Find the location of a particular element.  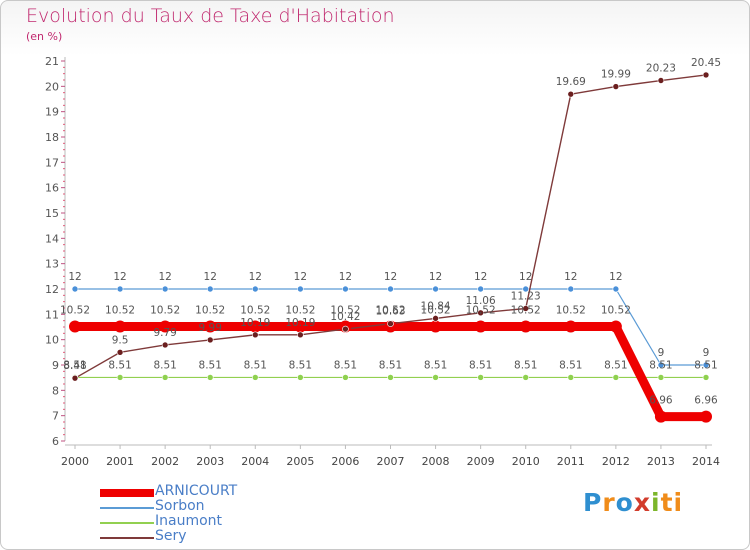

x-tick-label: 2011 is located at coordinates (571, 461).